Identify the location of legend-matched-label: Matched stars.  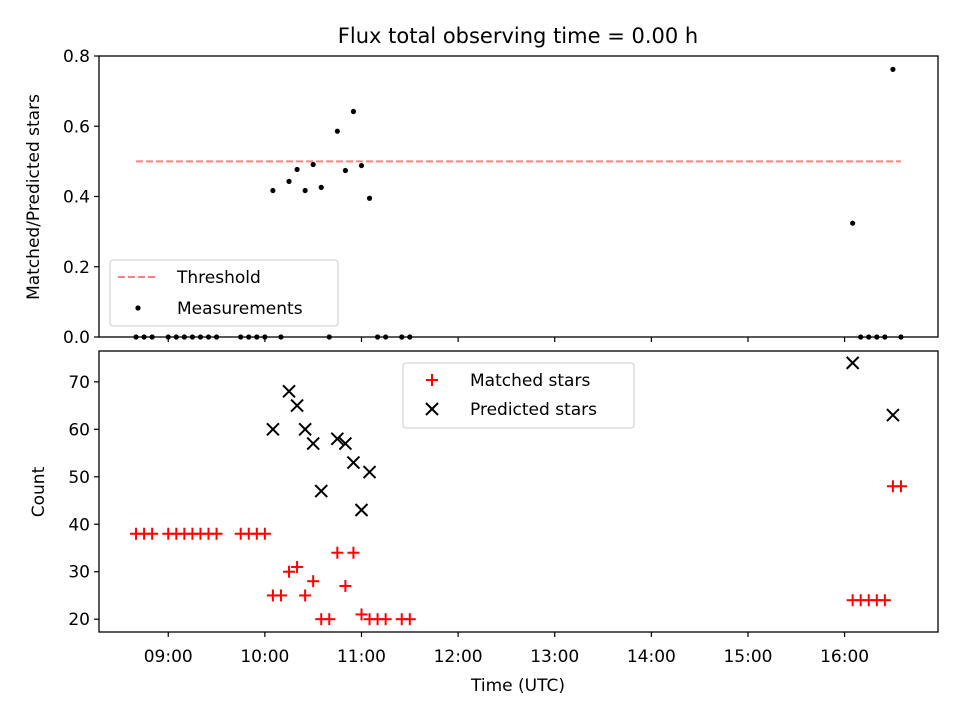
(530, 381).